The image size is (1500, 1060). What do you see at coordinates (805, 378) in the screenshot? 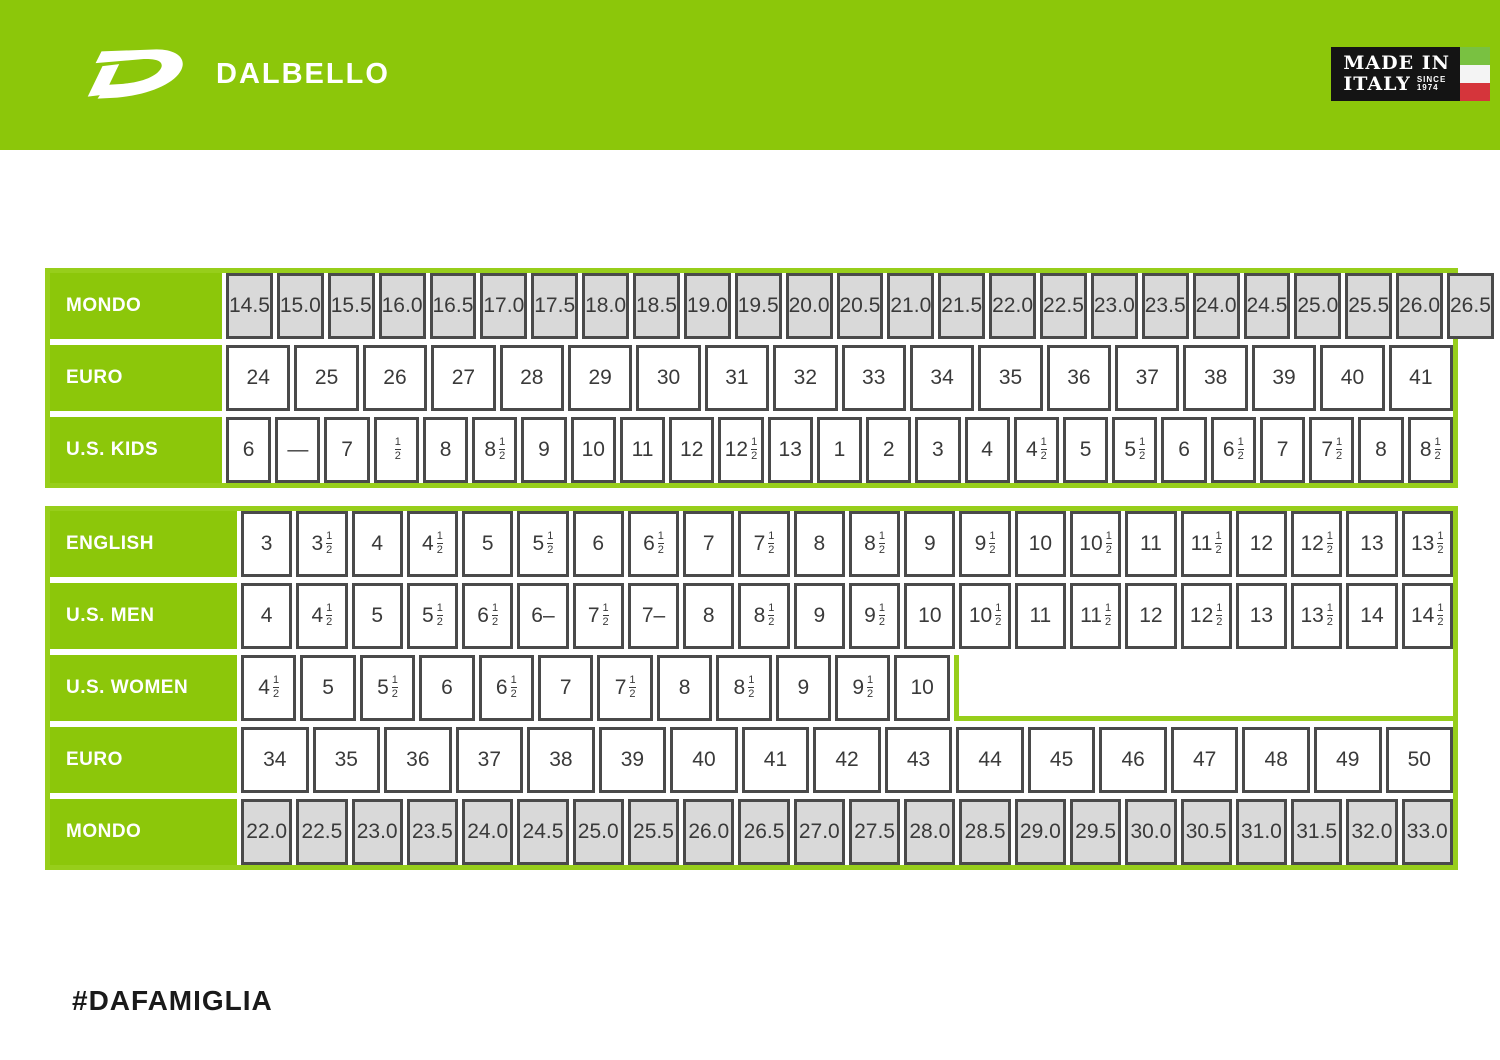
I see `size-cell: 32` at bounding box center [805, 378].